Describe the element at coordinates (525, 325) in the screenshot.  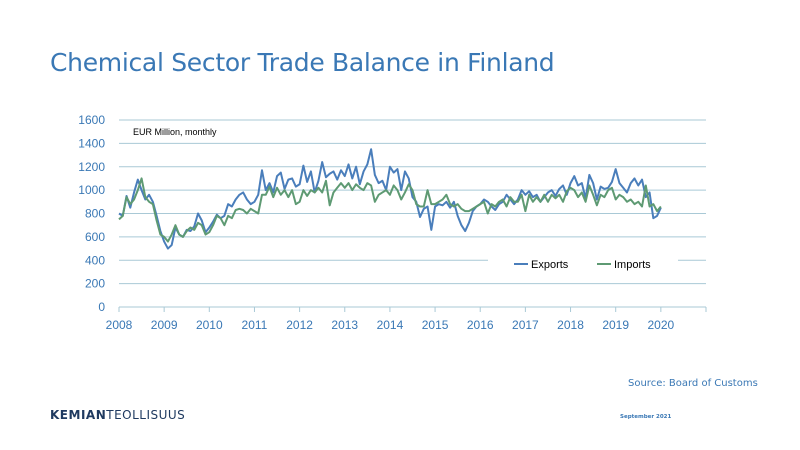
I see `x-tick-label: 2017` at that location.